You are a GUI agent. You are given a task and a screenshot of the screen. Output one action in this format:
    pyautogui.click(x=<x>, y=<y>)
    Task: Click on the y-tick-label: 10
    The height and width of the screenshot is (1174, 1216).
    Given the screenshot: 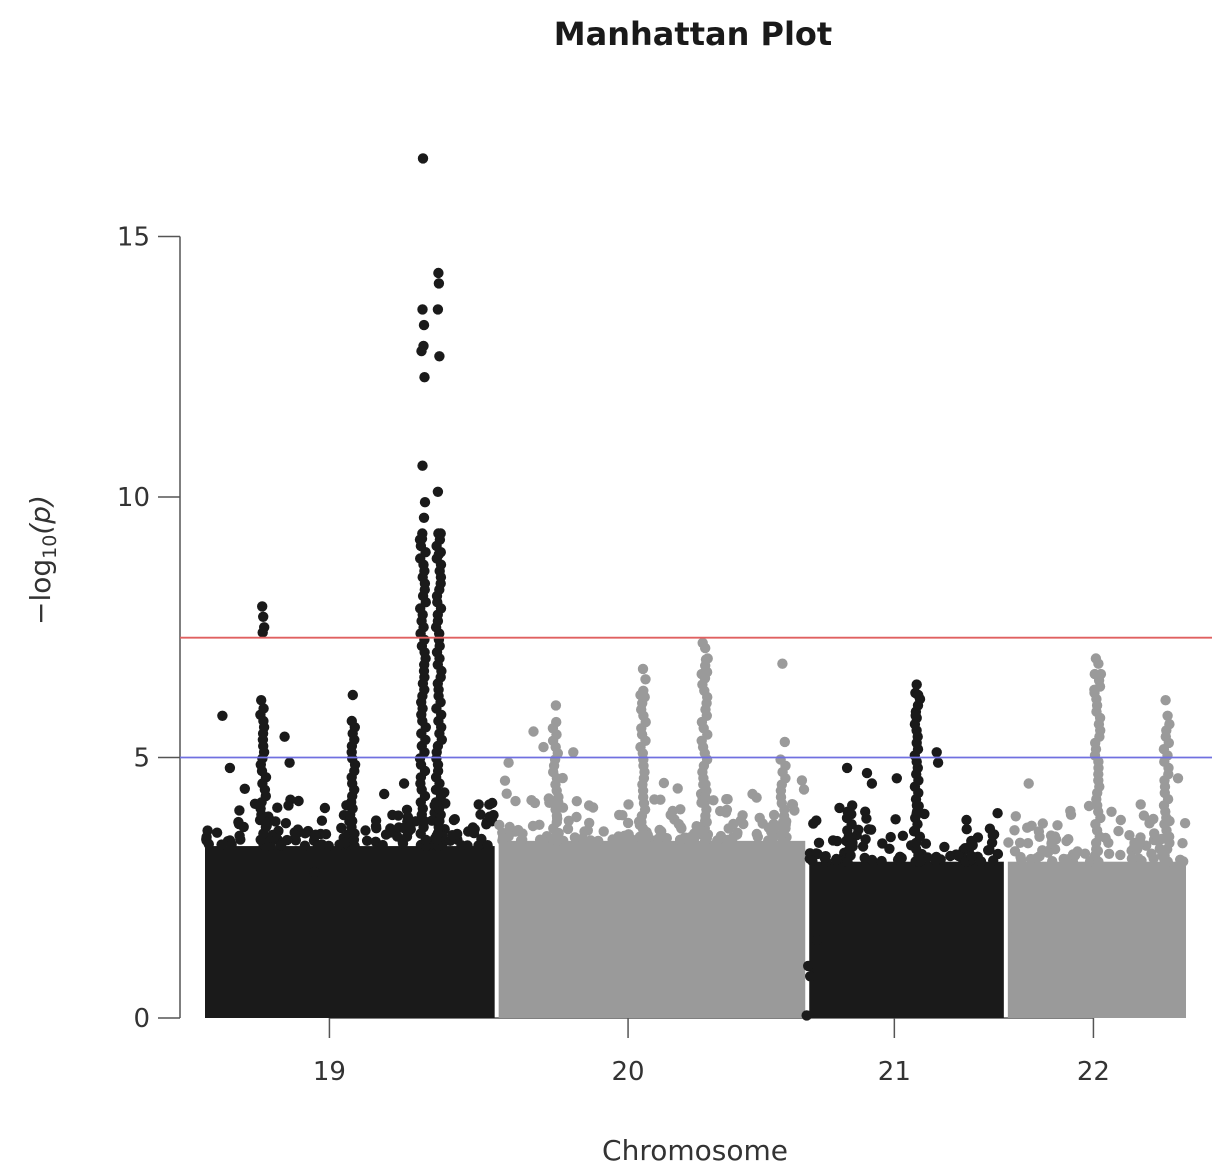 What is the action you would take?
    pyautogui.click(x=133, y=498)
    